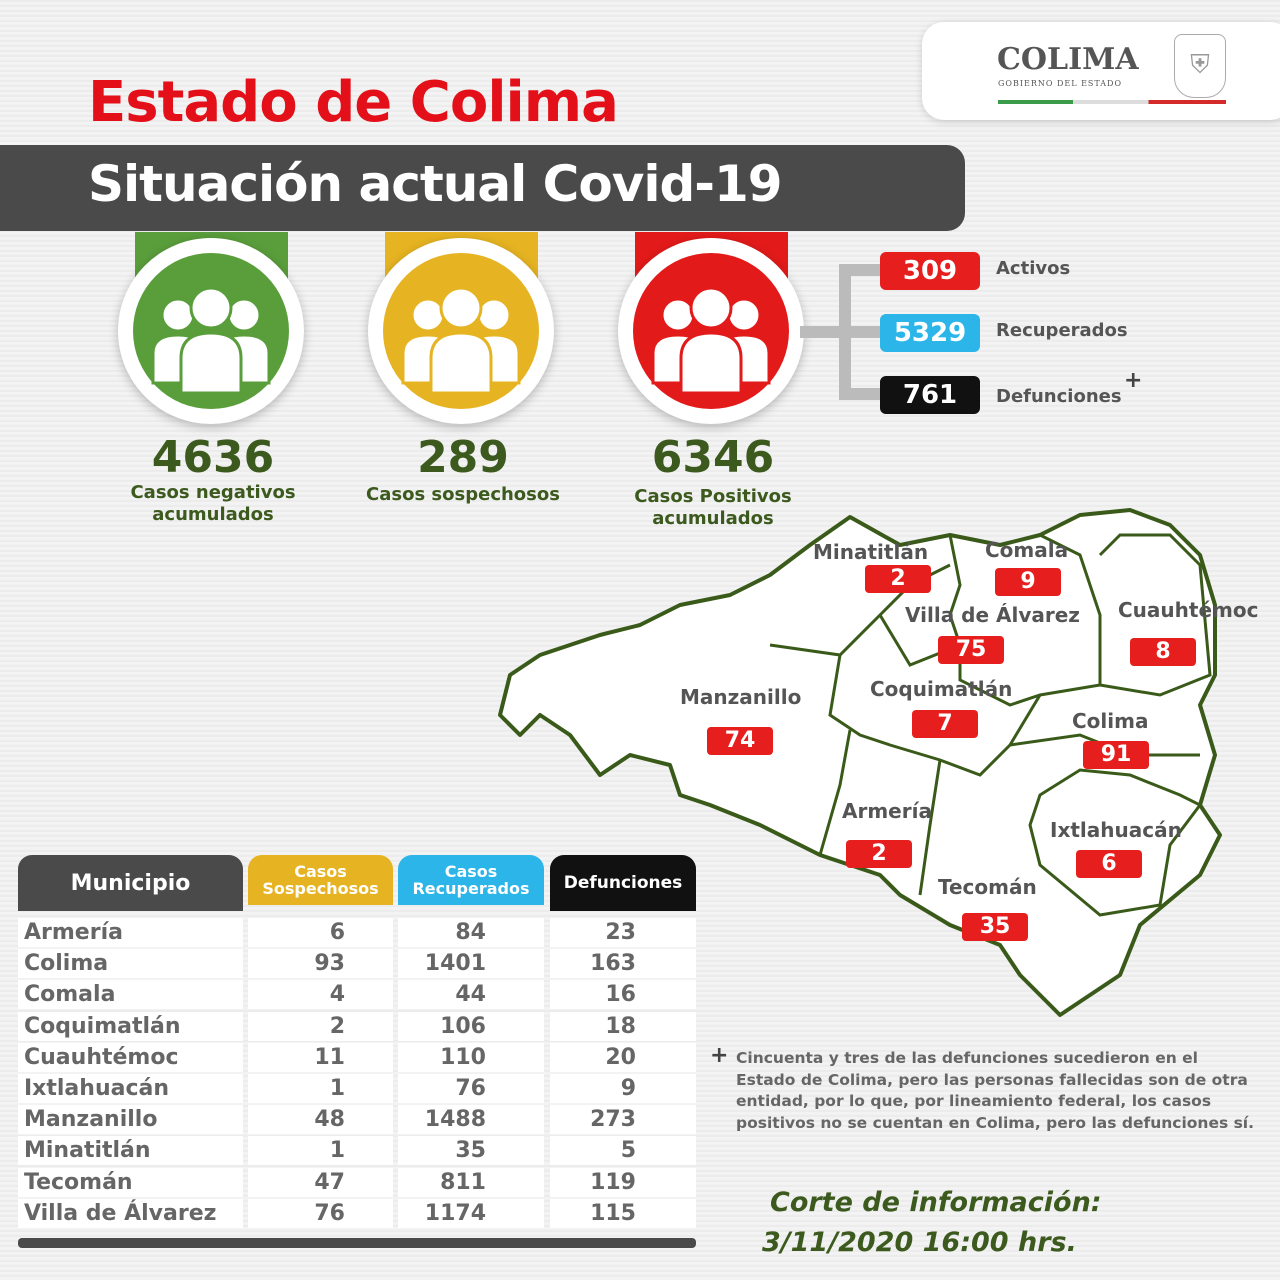 This screenshot has height=1280, width=1280. I want to click on page-title: Estado de Colima, so click(353, 102).